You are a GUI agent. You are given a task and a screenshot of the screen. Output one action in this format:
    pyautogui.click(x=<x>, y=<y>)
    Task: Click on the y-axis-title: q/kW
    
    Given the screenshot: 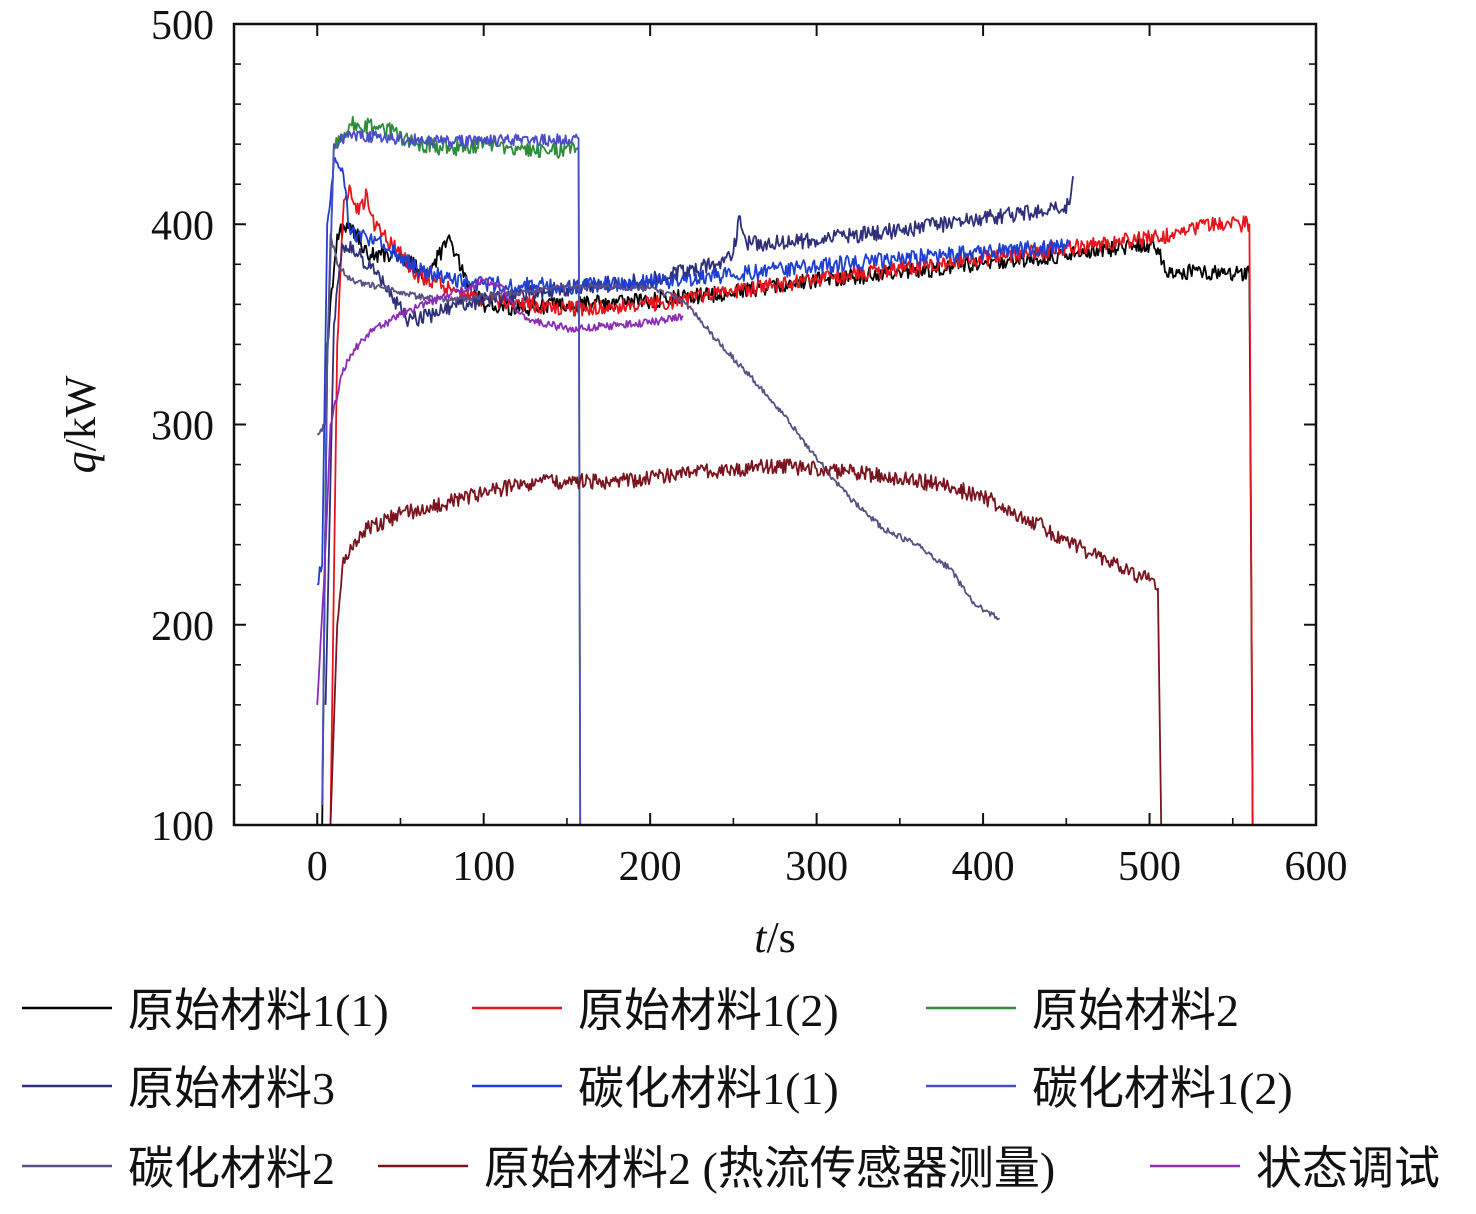 What is the action you would take?
    pyautogui.click(x=80, y=424)
    